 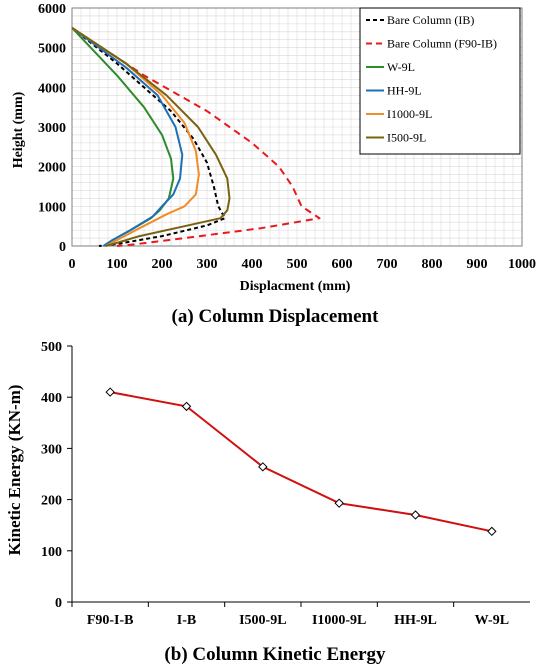 I want to click on x-tick-label: 400, so click(x=252, y=264).